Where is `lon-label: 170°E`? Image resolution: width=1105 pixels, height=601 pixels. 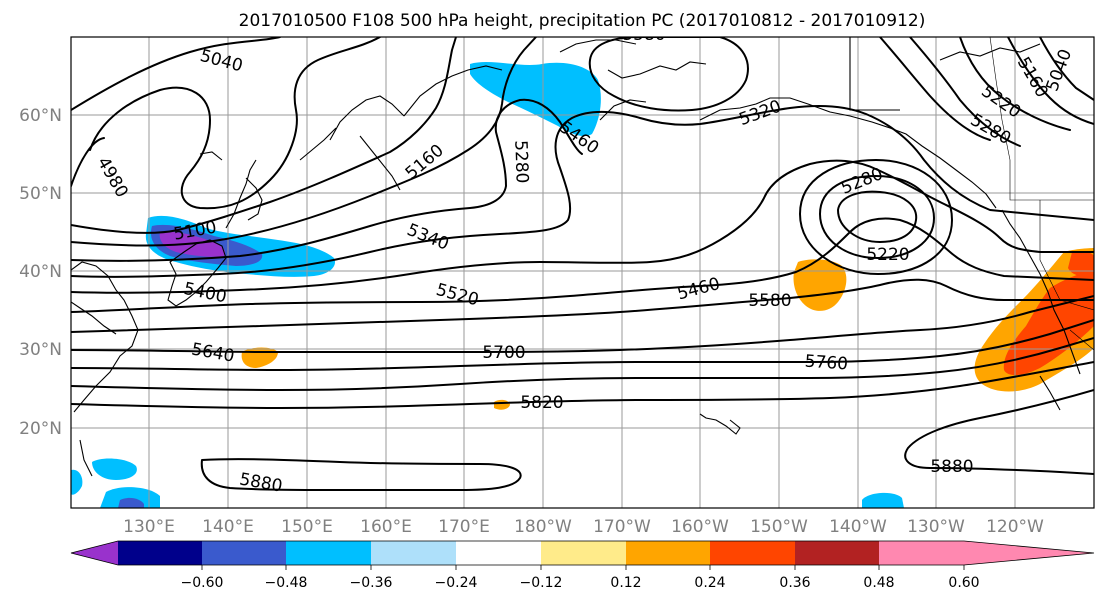 lon-label: 170°E is located at coordinates (464, 527).